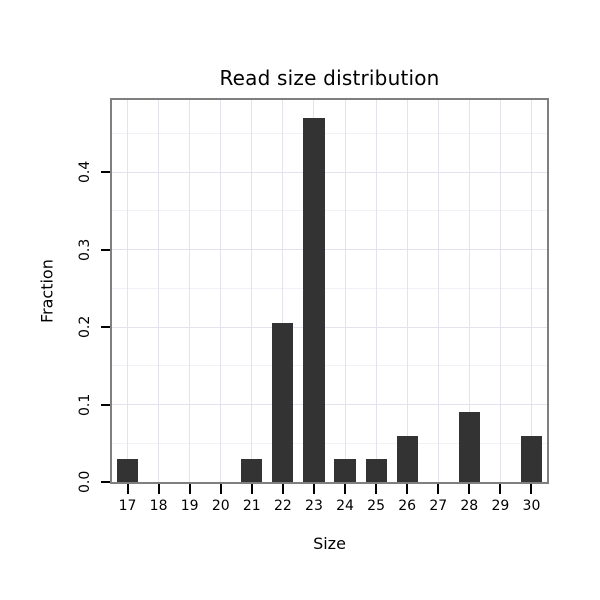 The height and width of the screenshot is (600, 600). Describe the element at coordinates (220, 506) in the screenshot. I see `x-tick-label: 20` at that location.